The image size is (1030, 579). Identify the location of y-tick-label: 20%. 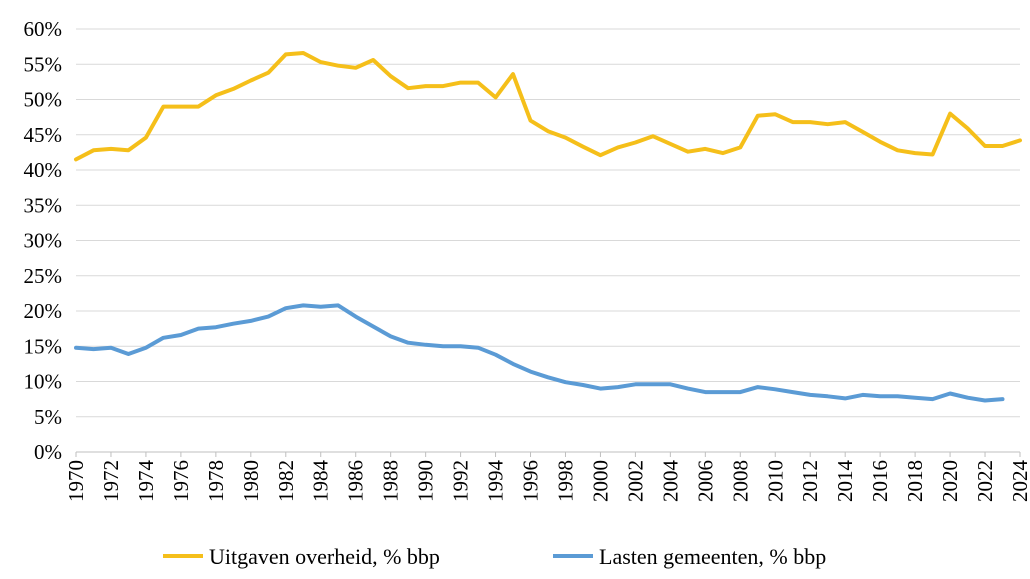
(43, 311).